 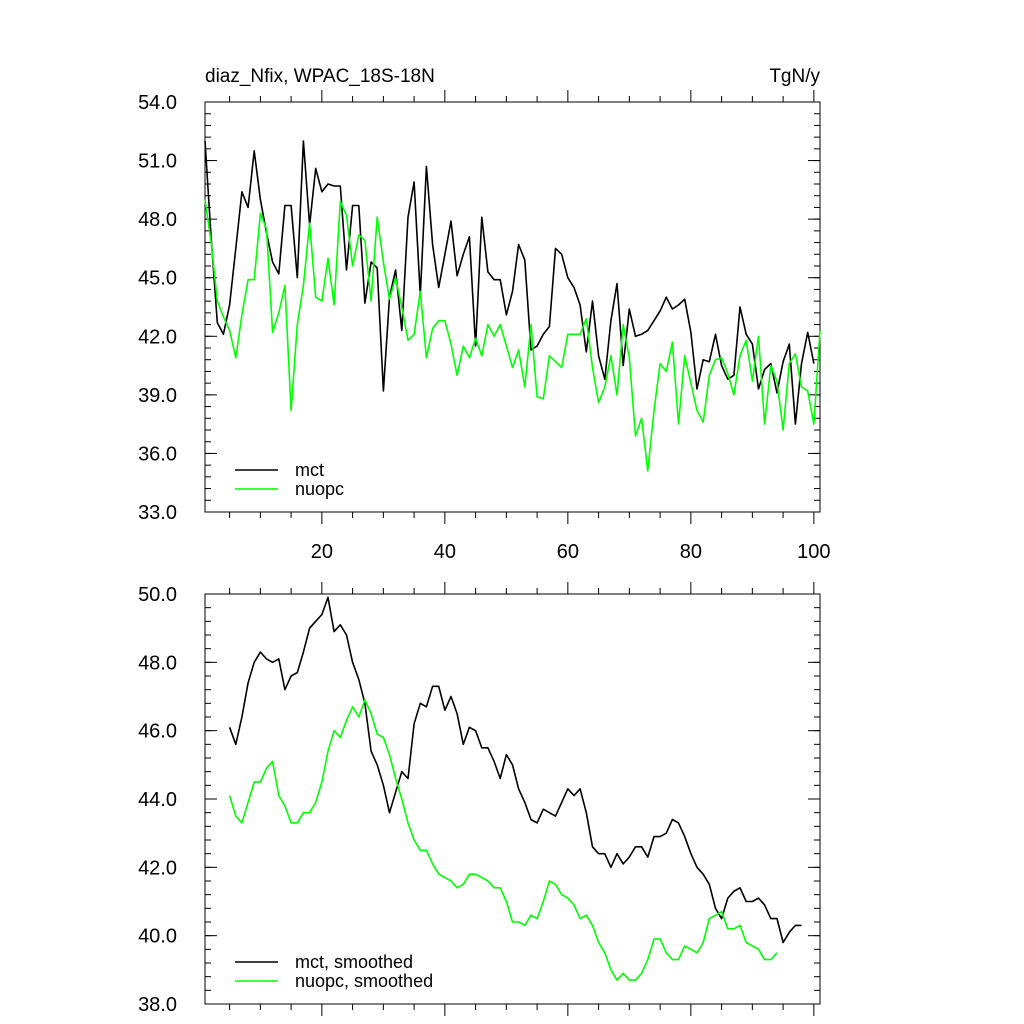 What do you see at coordinates (157, 800) in the screenshot?
I see `y-tick-label: 44.0` at bounding box center [157, 800].